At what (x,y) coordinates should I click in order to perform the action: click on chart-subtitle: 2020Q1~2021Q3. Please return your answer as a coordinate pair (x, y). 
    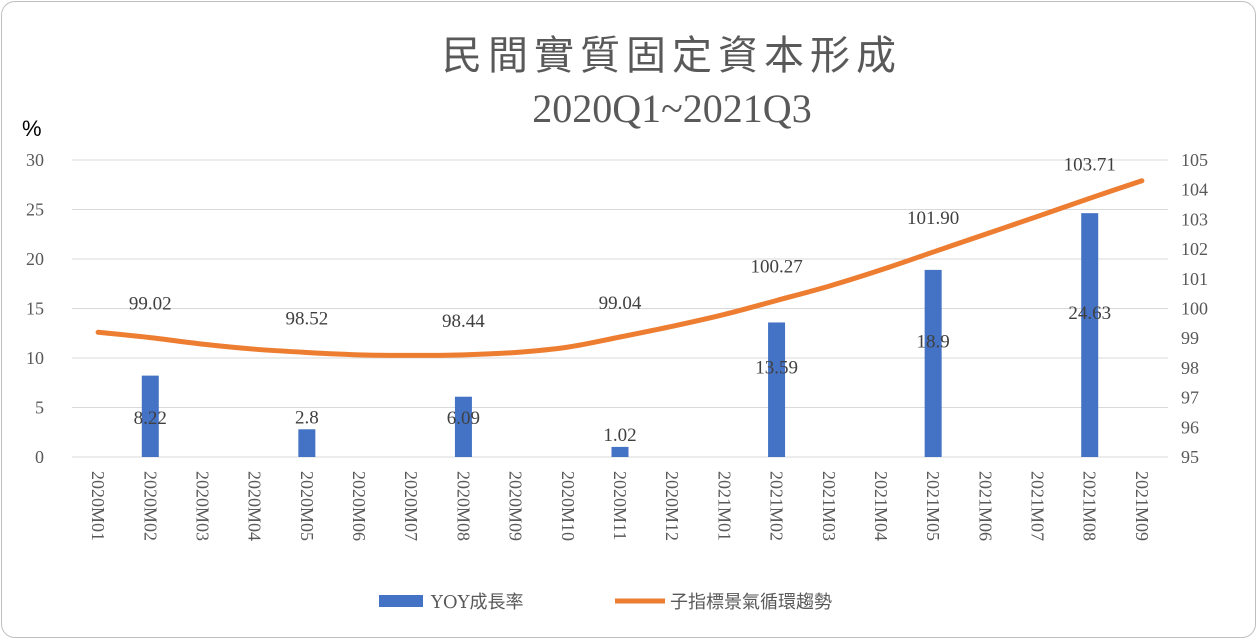
    Looking at the image, I should click on (671, 108).